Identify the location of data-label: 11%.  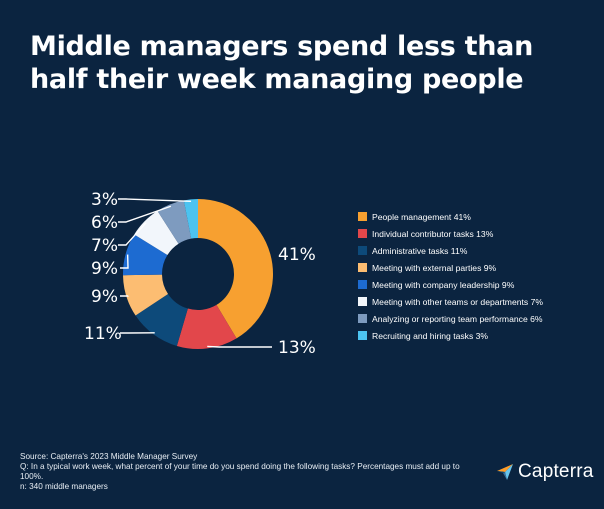
(103, 334).